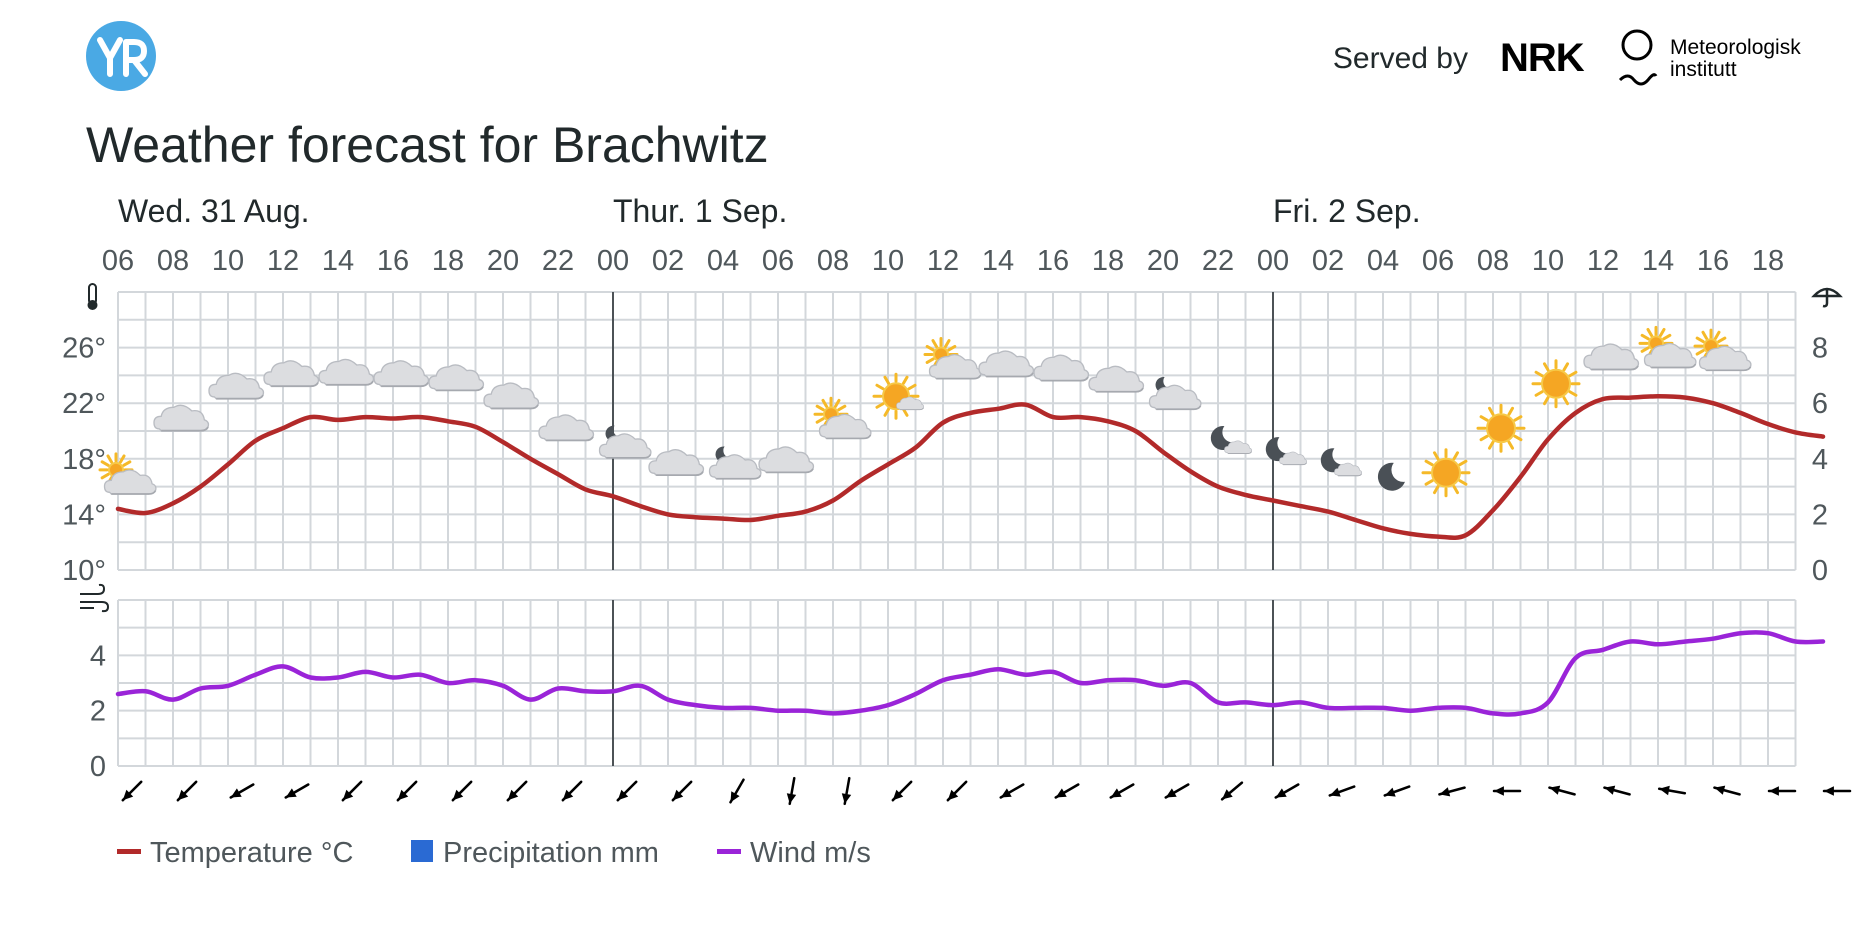 The height and width of the screenshot is (932, 1862). What do you see at coordinates (251, 853) in the screenshot?
I see `legend-label-temperature: Temperature °C` at bounding box center [251, 853].